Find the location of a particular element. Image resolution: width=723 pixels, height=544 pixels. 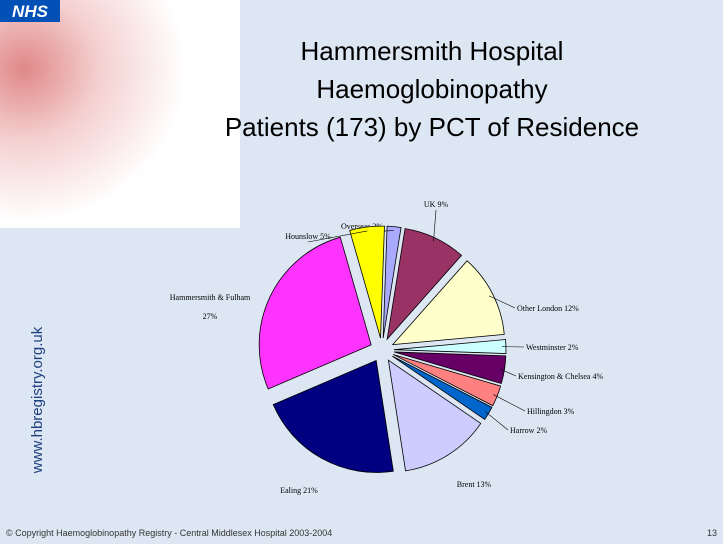

logo: NHS is located at coordinates (30, 11).